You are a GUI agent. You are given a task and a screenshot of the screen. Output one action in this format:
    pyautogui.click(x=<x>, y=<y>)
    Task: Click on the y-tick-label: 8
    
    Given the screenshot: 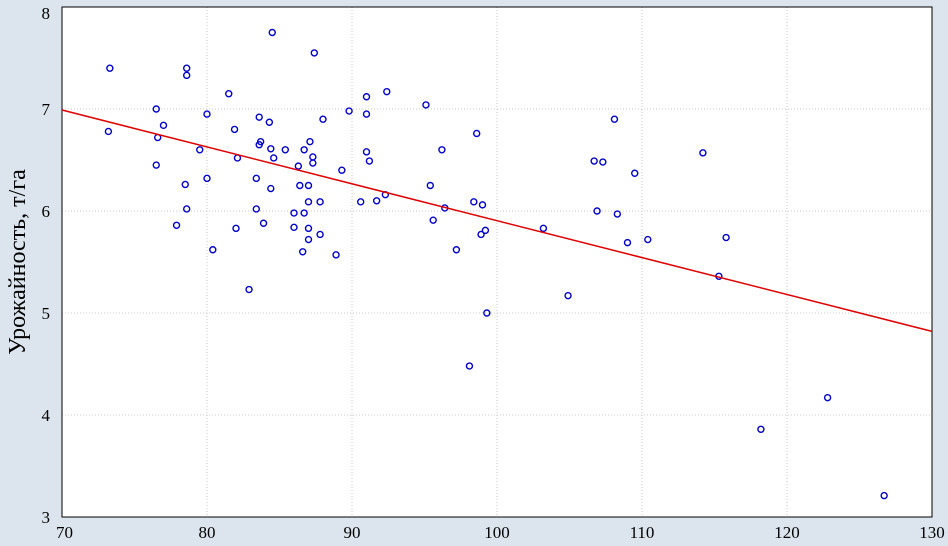 What is the action you would take?
    pyautogui.click(x=46, y=13)
    